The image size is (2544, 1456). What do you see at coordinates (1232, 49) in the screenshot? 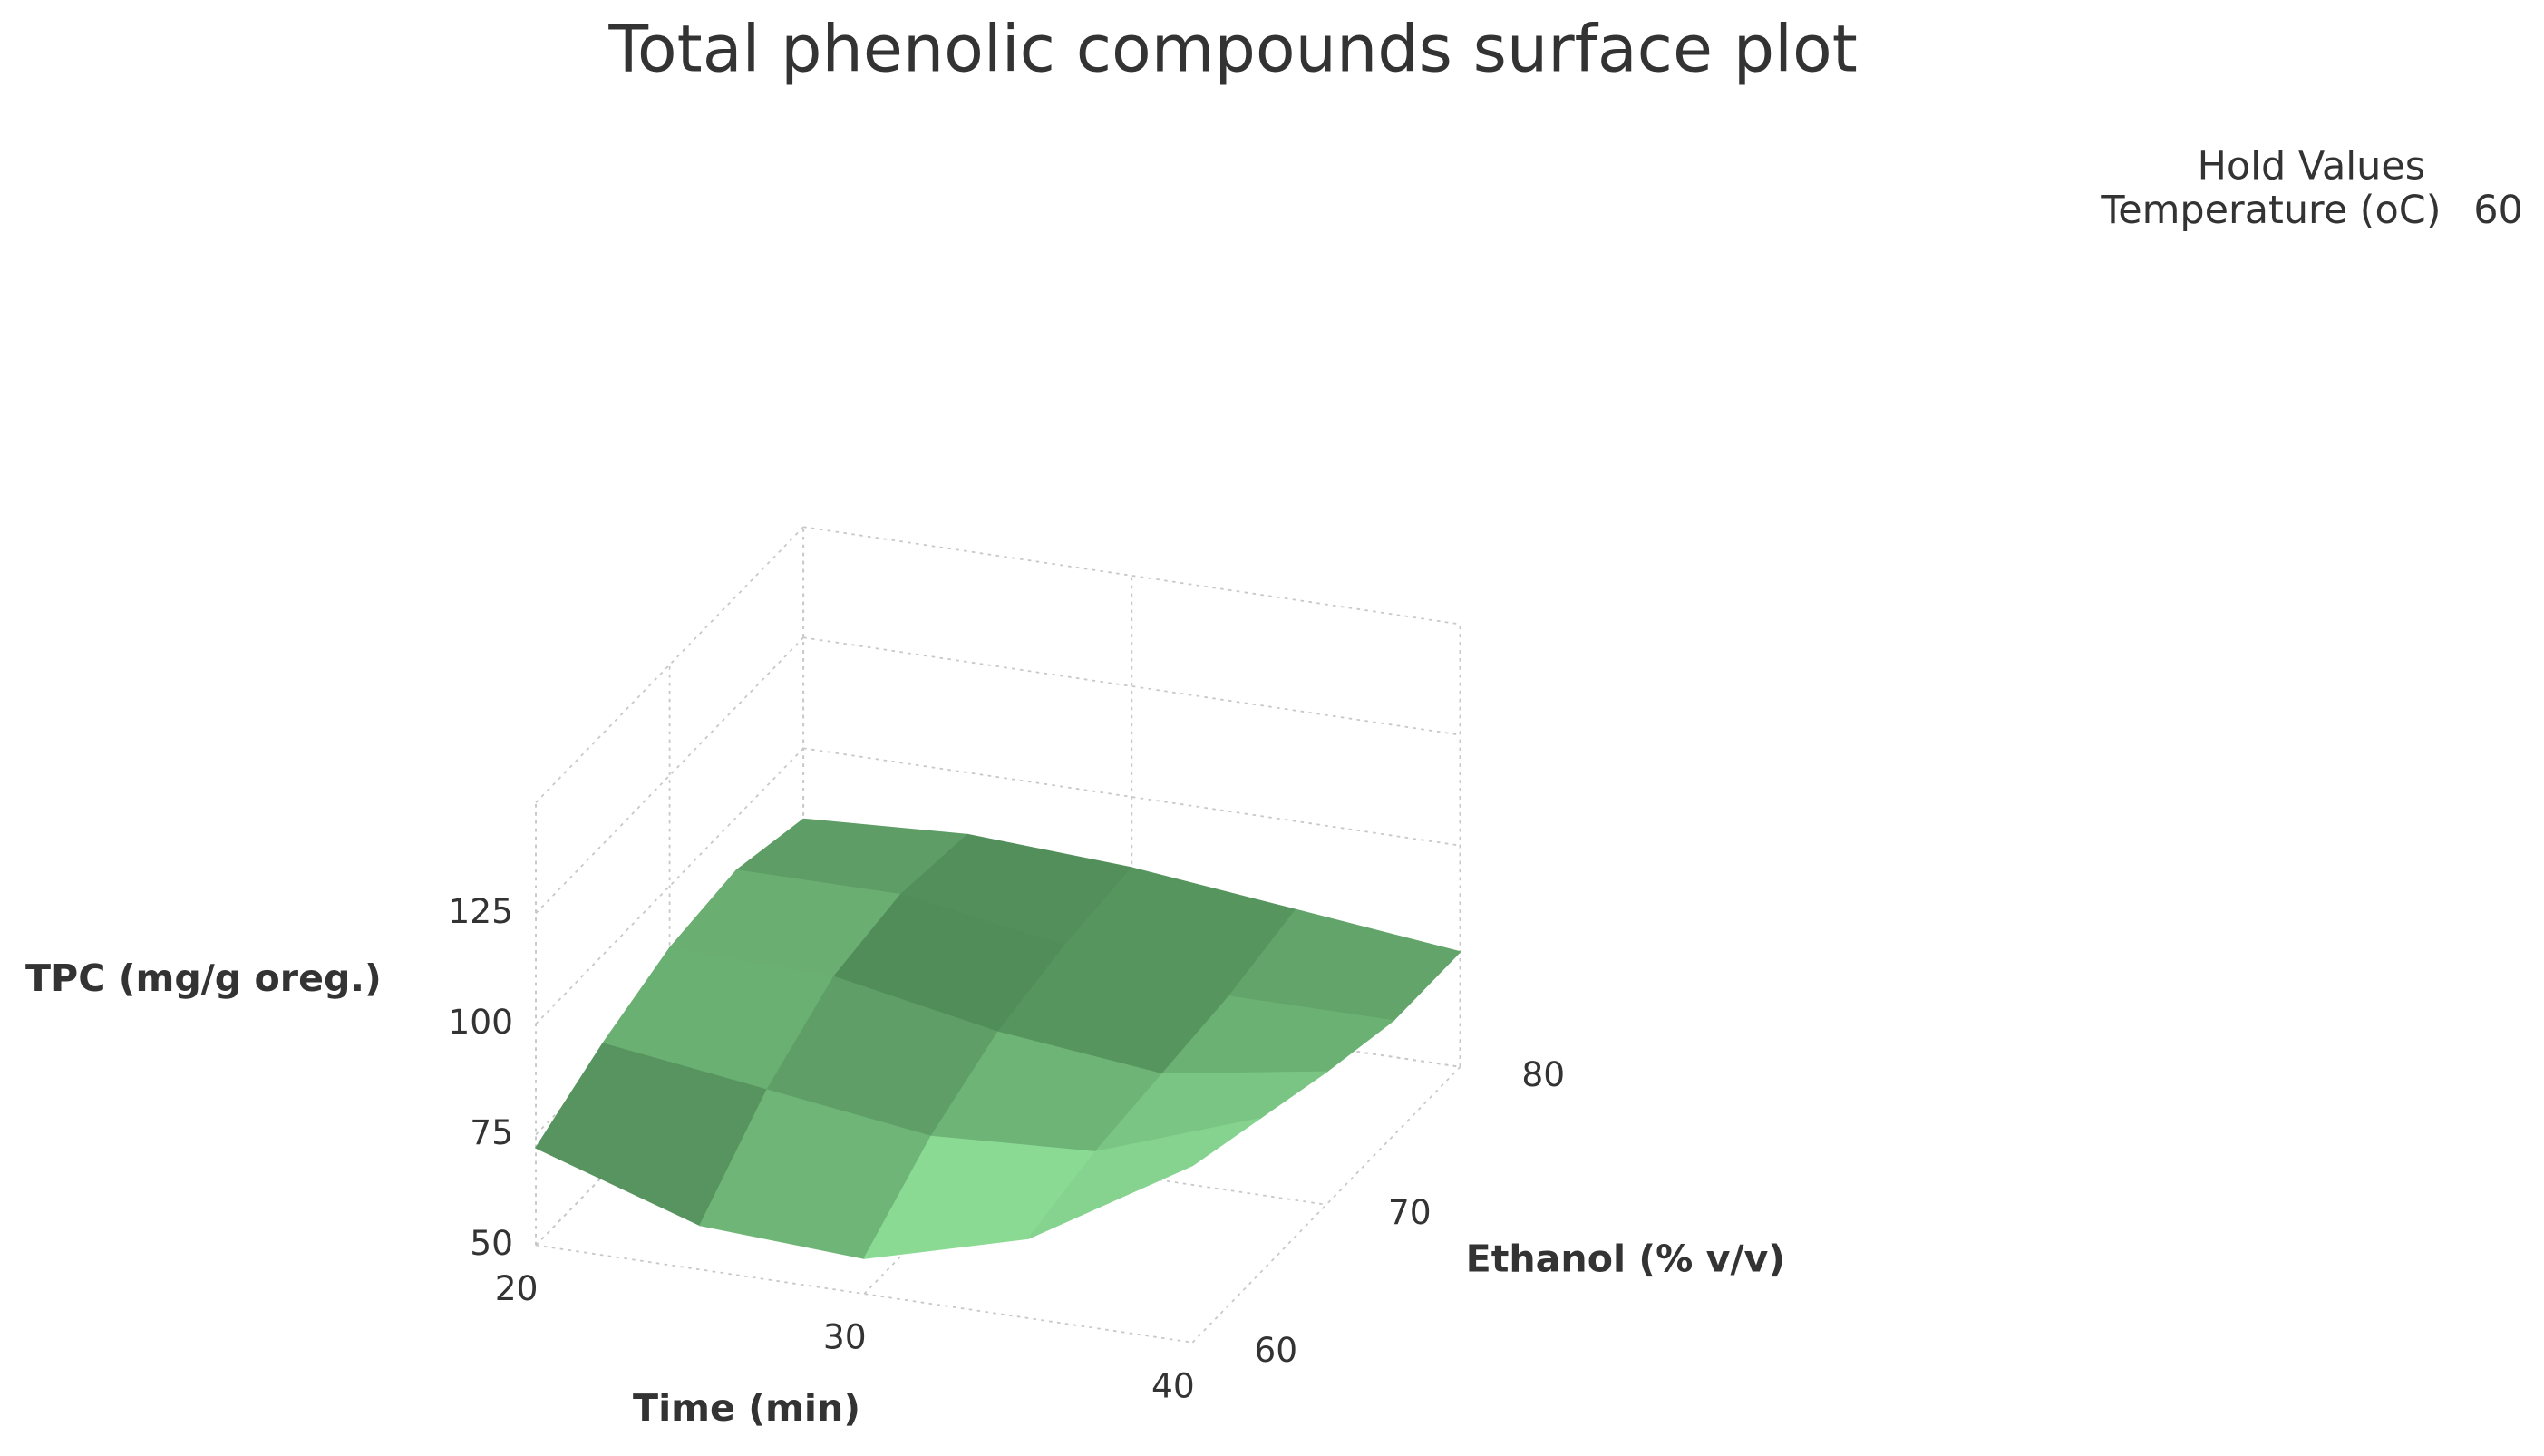
I see `chart-title: Total phenolic compounds surface plot` at bounding box center [1232, 49].